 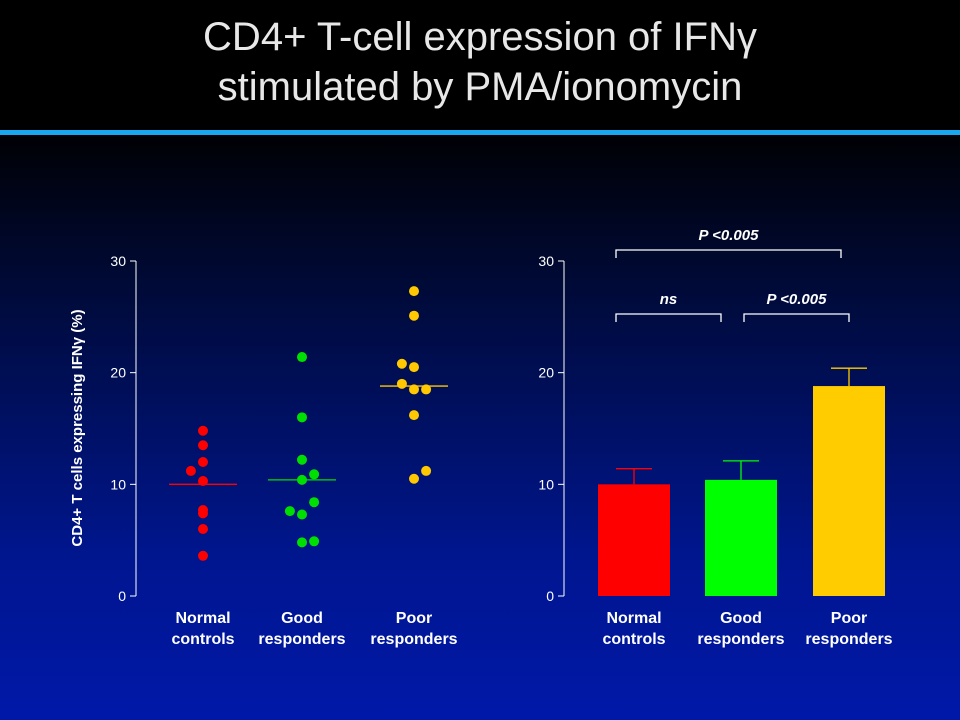 I want to click on bar-category-label-2: Poor responders, so click(x=848, y=629).